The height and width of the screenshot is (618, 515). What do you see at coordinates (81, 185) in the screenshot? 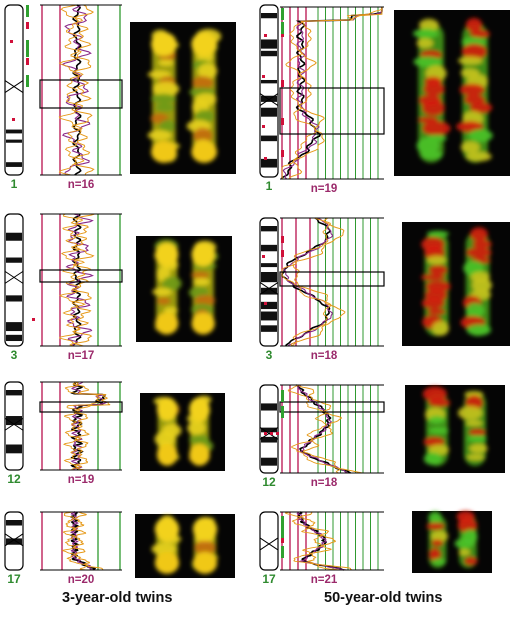
I see `sample-size-label: n=16` at bounding box center [81, 185].